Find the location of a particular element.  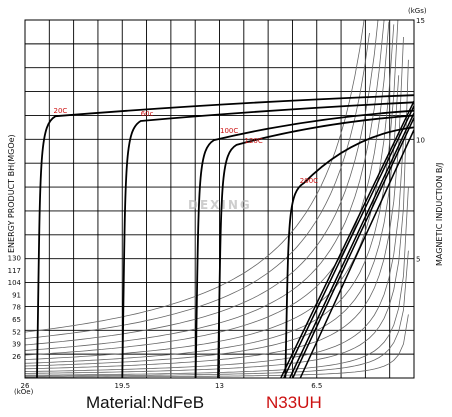

right-tick-label: 10 is located at coordinates (420, 140).